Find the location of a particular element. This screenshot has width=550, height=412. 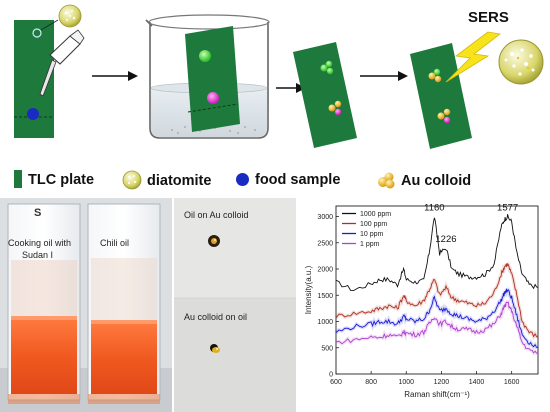

legend-item-food-sample: food sample is located at coordinates (288, 180).